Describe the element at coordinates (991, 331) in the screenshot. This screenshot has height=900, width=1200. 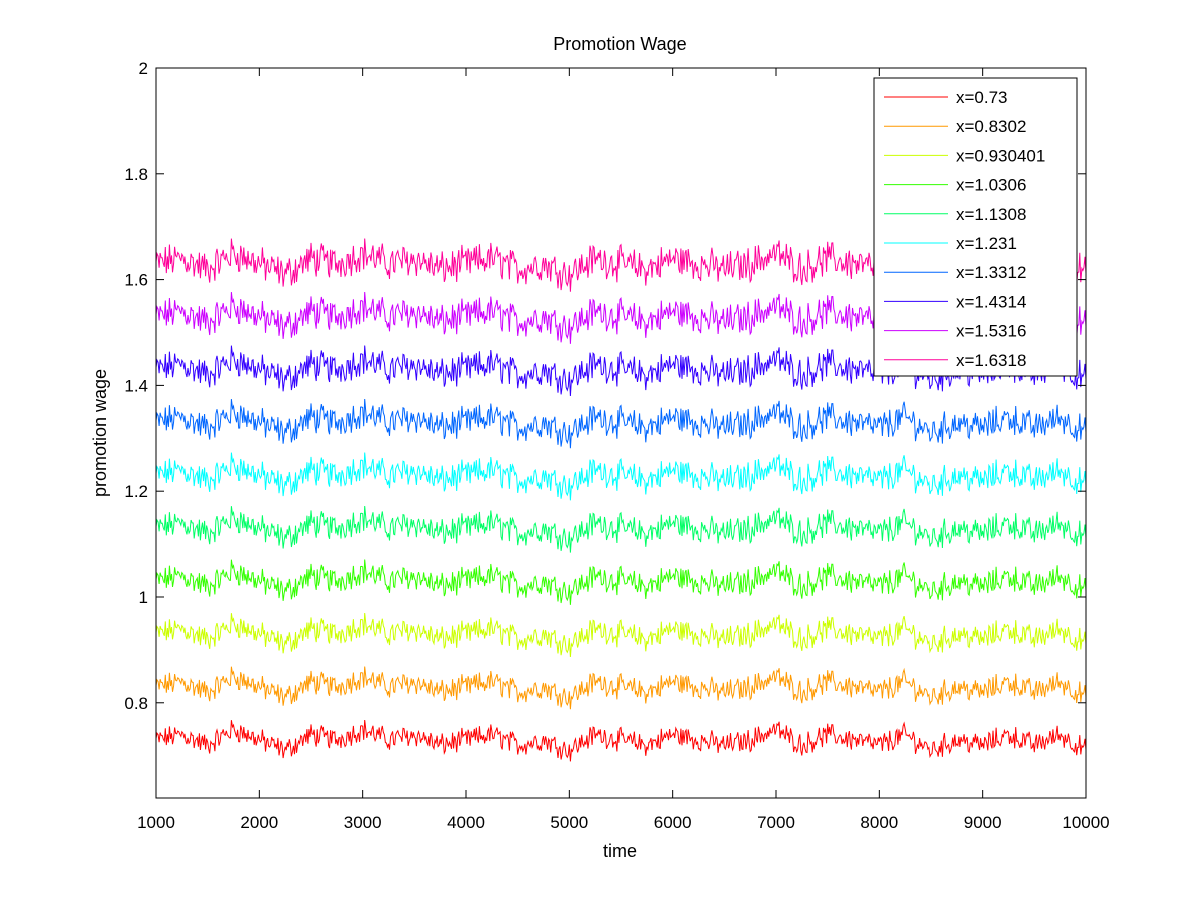
I see `legend-label: x=1.5316` at that location.